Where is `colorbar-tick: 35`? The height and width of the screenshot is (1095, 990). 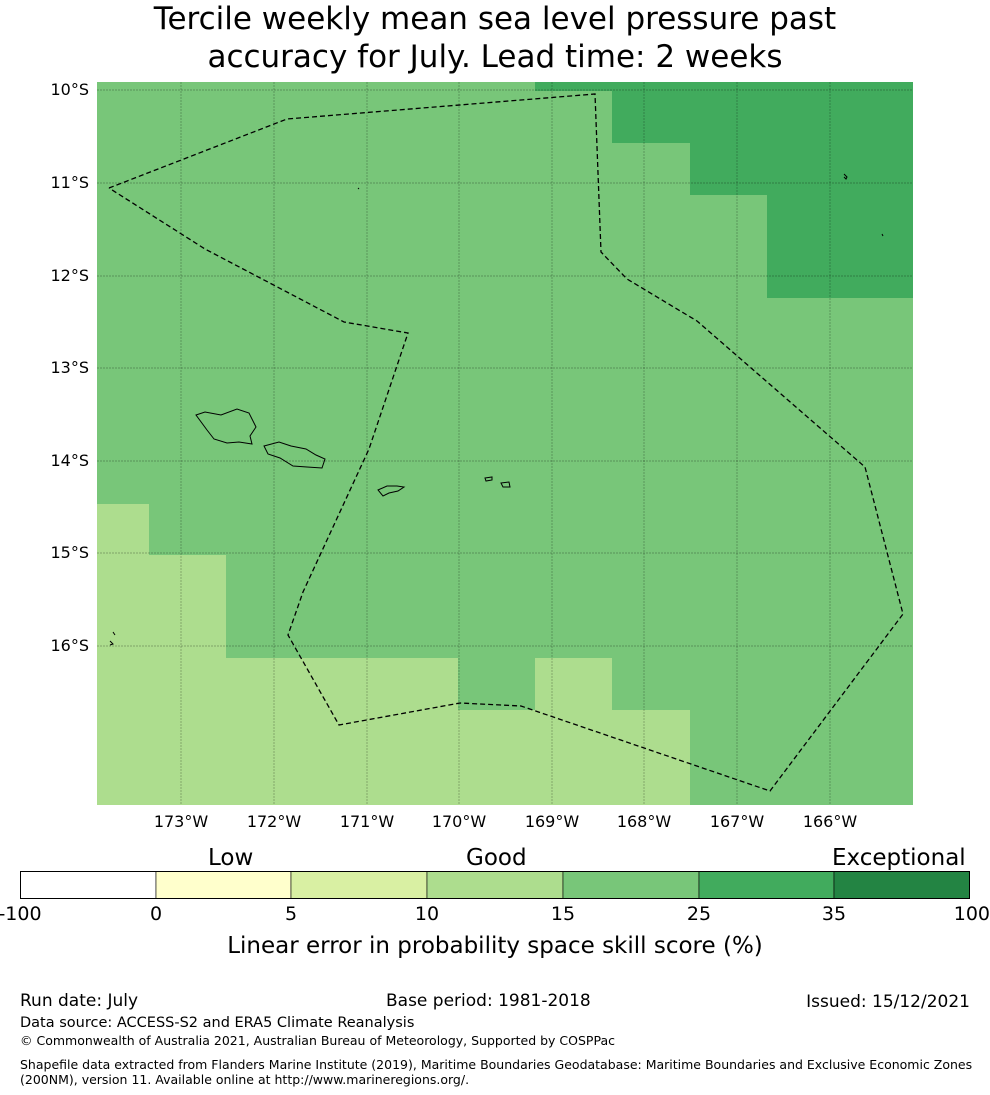 colorbar-tick: 35 is located at coordinates (834, 914).